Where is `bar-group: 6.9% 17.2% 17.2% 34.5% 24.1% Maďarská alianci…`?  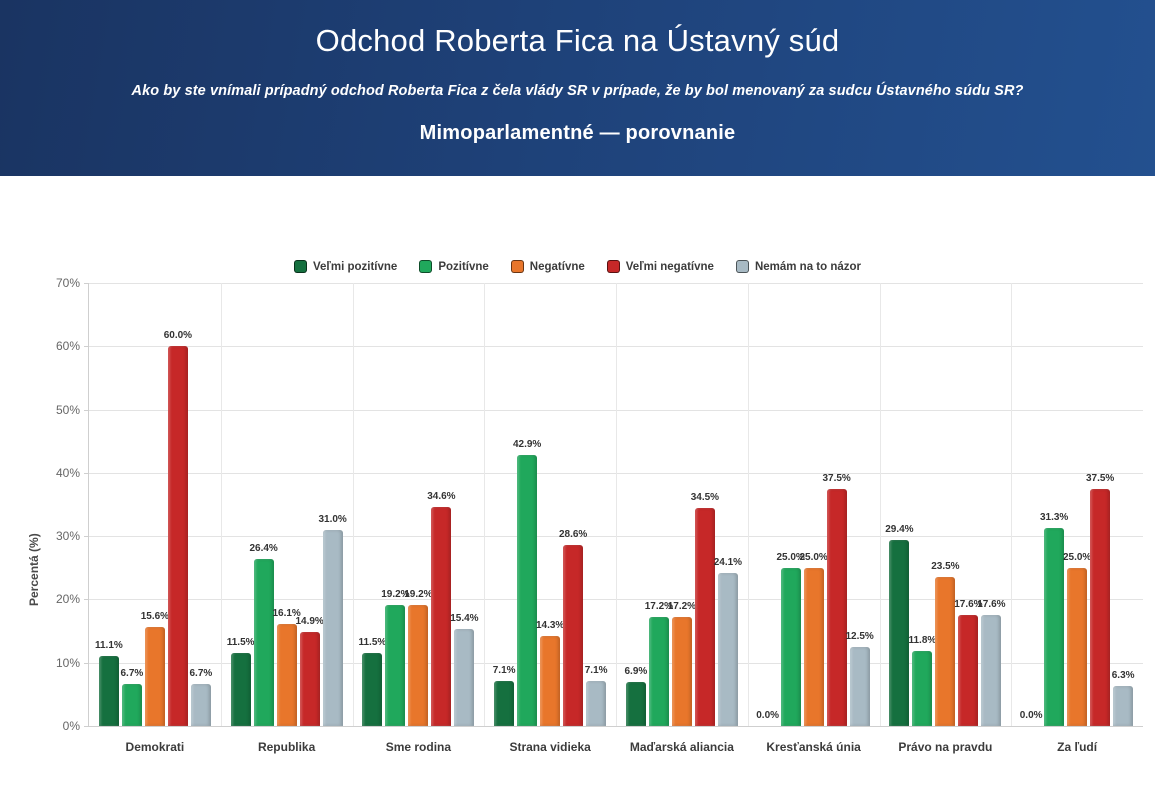
bar-group: 6.9% 17.2% 17.2% 34.5% 24.1% Maďarská alianci… is located at coordinates (682, 518).